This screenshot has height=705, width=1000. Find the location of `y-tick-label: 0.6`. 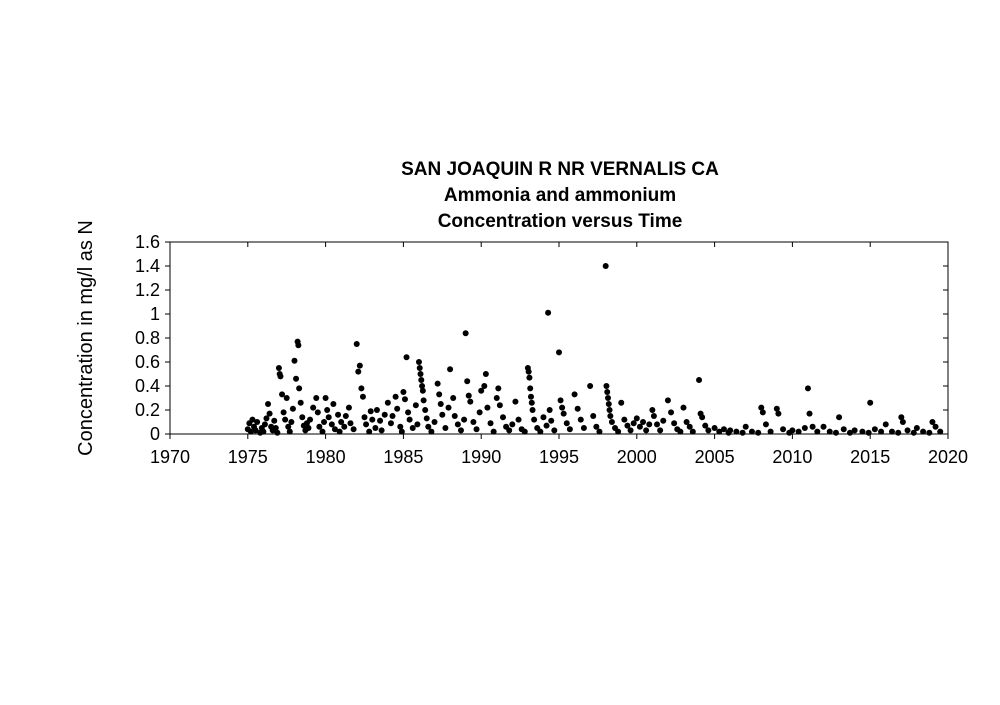

y-tick-label: 0.6 is located at coordinates (147, 362).